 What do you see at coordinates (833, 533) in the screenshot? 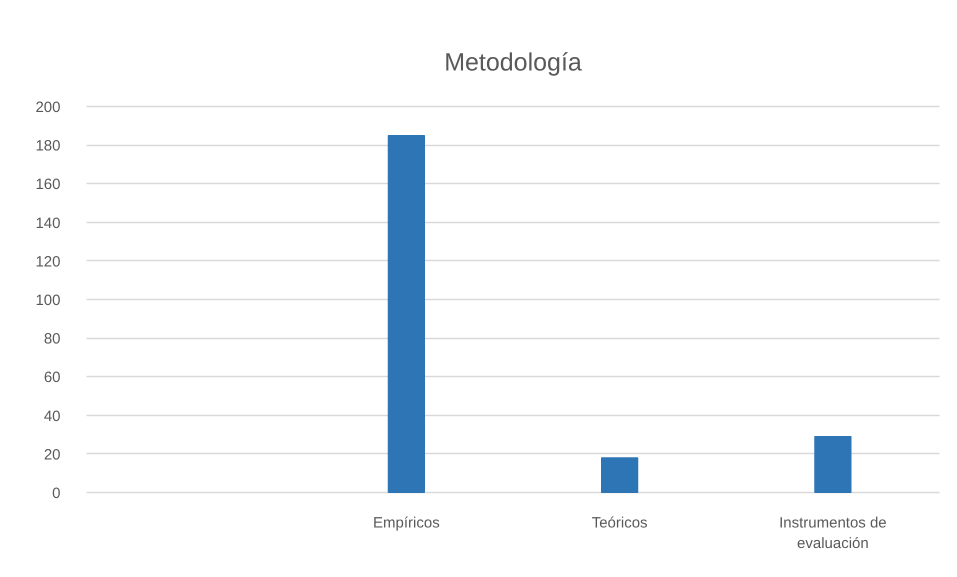
I see `x-tick-label: Instrumentos de evaluación` at bounding box center [833, 533].